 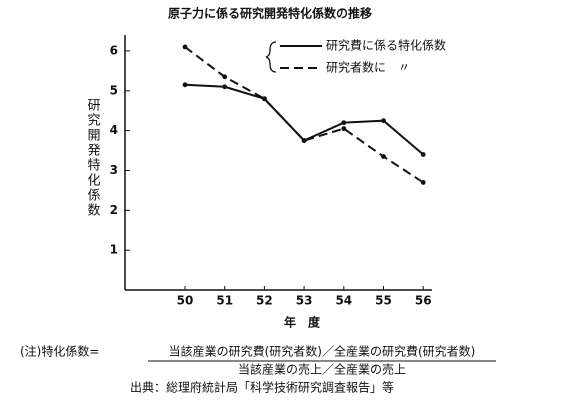 What do you see at coordinates (322, 369) in the screenshot?
I see `note-denominator: 当該産業の売上／全産業の売上` at bounding box center [322, 369].